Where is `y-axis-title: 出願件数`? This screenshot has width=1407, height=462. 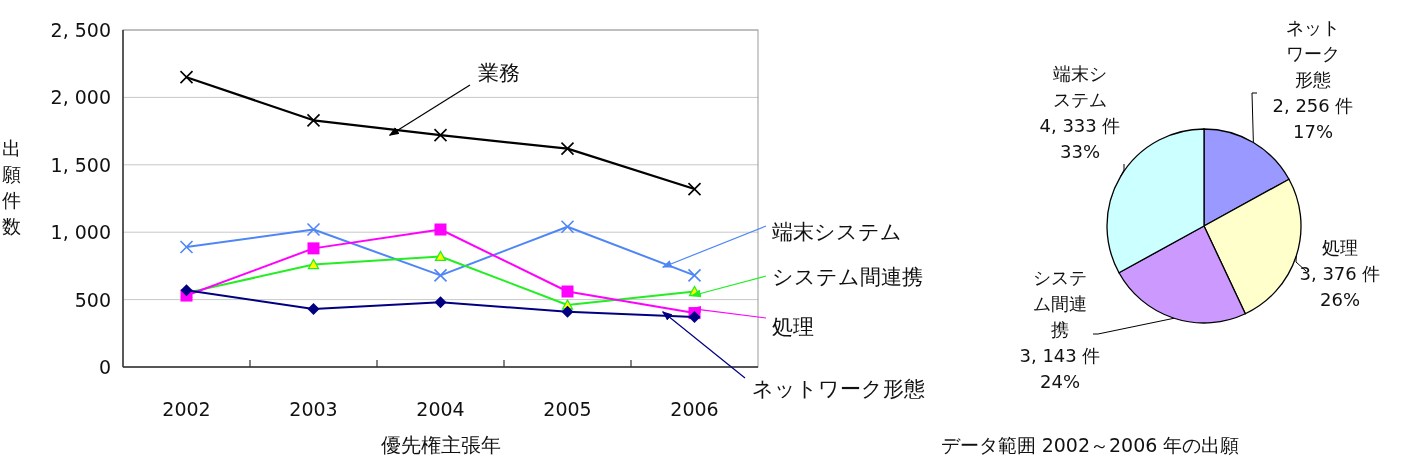 y-axis-title: 出願件数 is located at coordinates (11, 187).